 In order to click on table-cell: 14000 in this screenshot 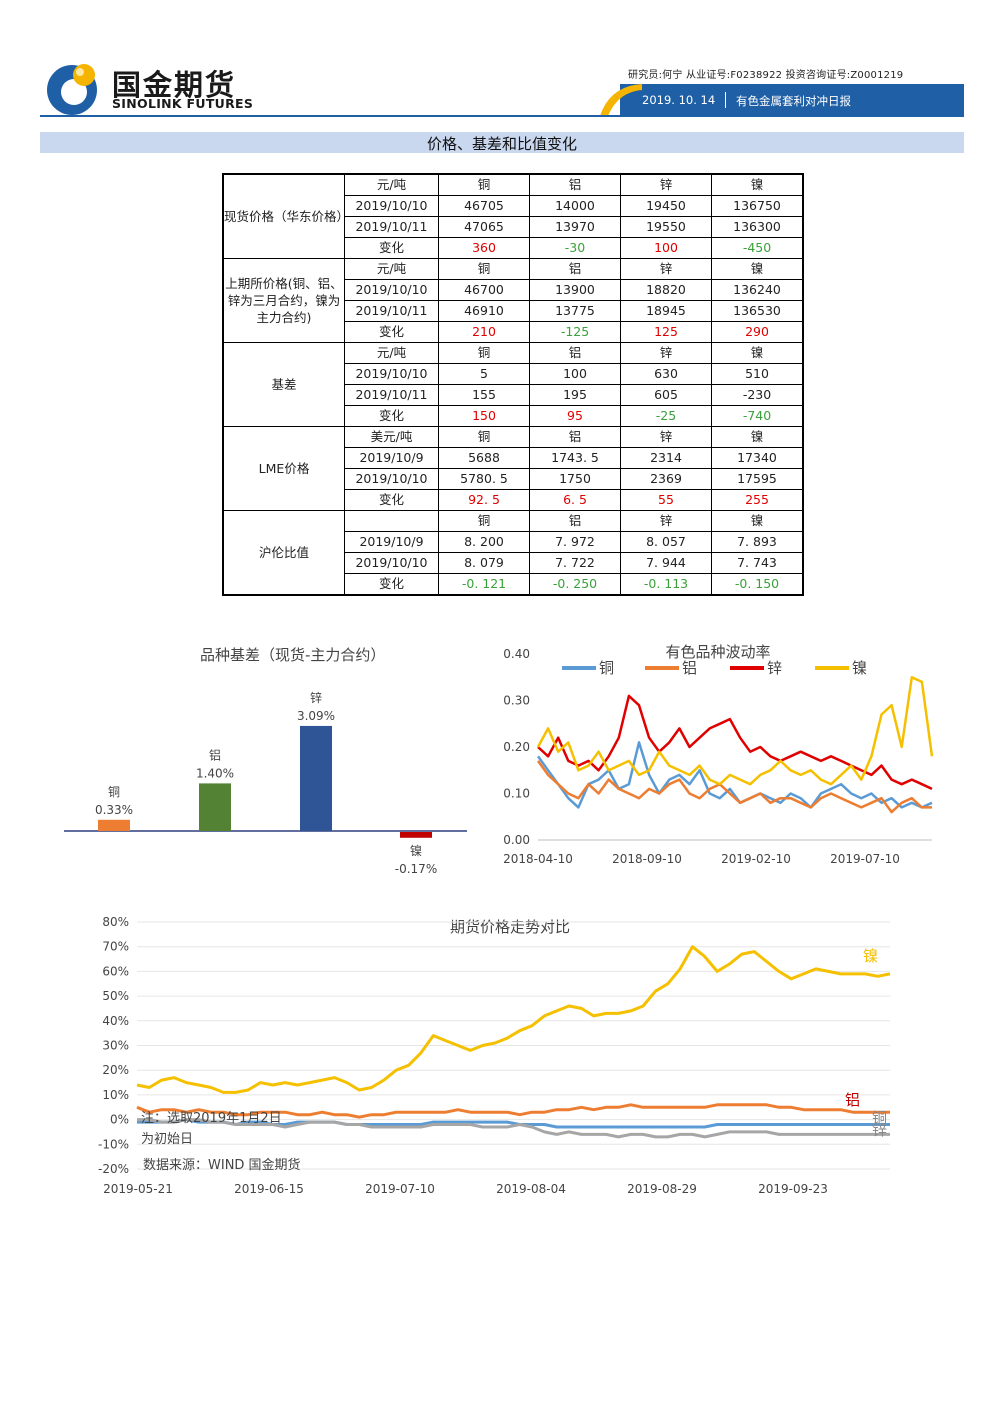, I will do `click(575, 206)`.